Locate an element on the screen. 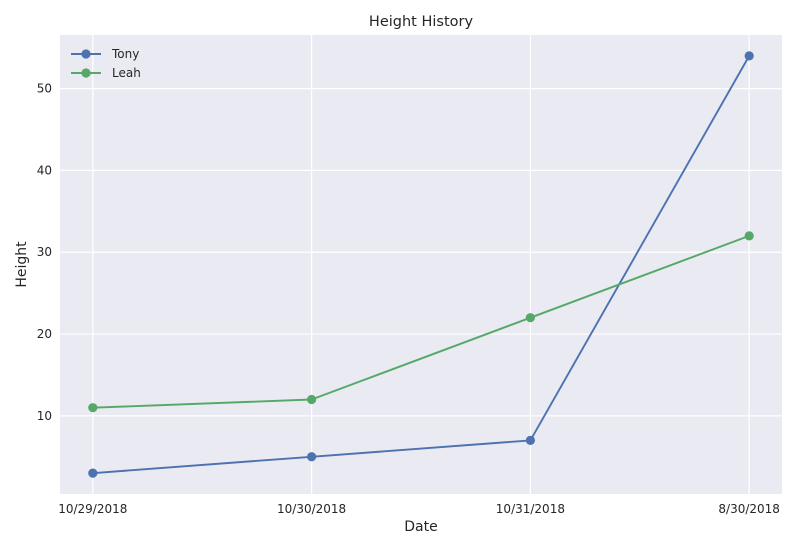 Image resolution: width=800 pixels, height=550 pixels. legend-label: Leah is located at coordinates (126, 73).